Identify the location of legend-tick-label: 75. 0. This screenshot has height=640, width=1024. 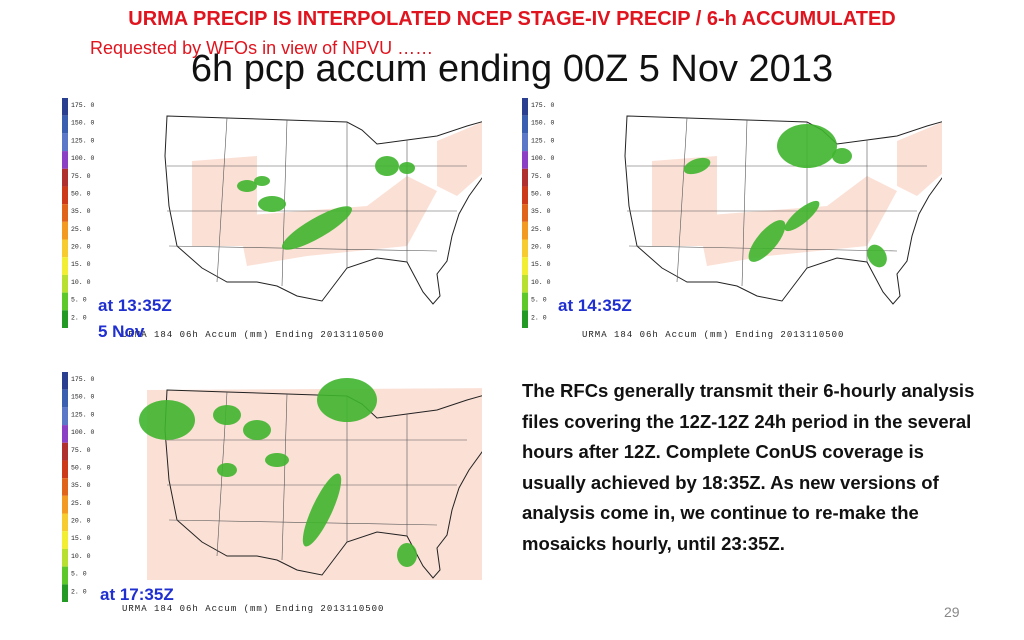
(81, 450).